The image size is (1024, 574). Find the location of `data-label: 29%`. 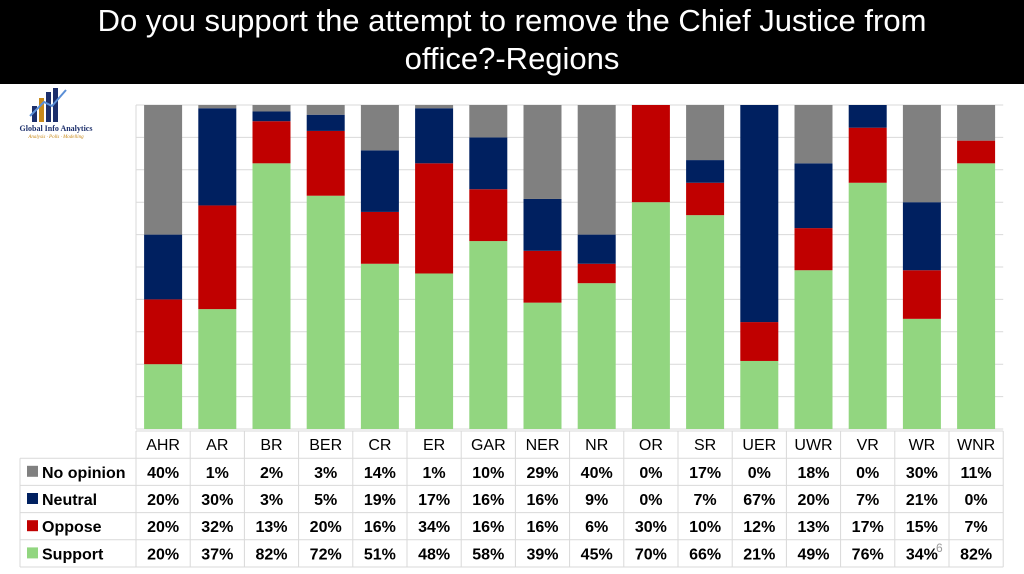

data-label: 29% is located at coordinates (542, 473).